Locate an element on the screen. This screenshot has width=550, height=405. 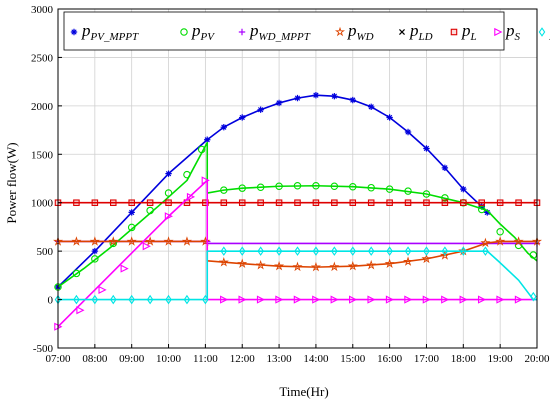
y-tick-label: 500 is located at coordinates (45, 252).